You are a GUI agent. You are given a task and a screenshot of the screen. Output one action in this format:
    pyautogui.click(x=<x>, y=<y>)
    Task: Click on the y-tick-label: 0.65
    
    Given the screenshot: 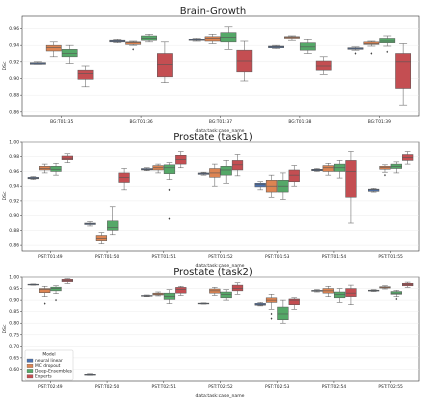 What is the action you would take?
    pyautogui.click(x=14, y=358)
    